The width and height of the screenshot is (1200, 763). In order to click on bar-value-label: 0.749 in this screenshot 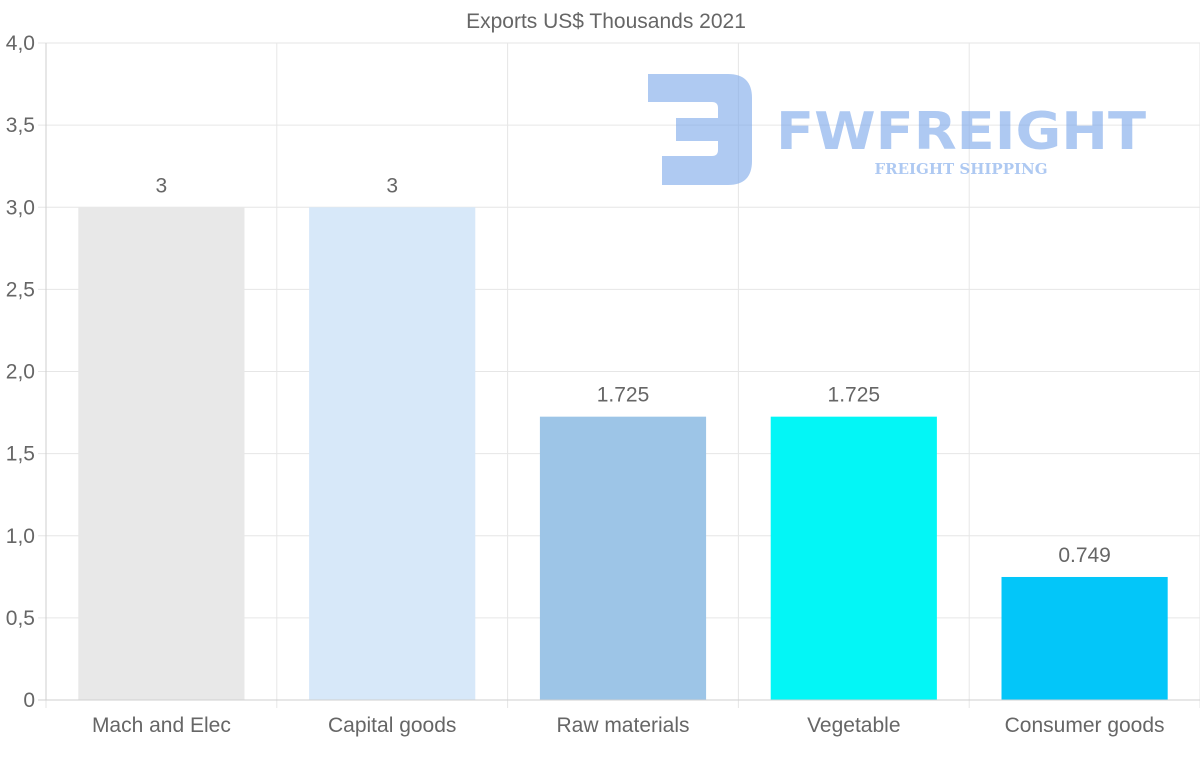, I will do `click(1084, 555)`.